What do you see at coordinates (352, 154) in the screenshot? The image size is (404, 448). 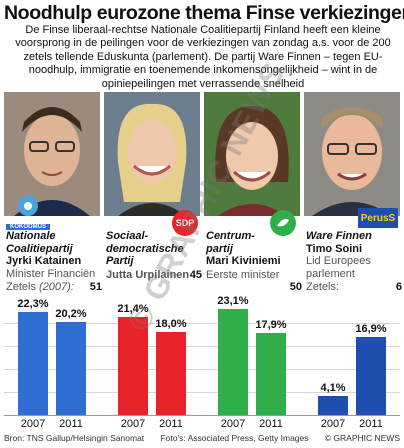 I see `portrait-soini` at bounding box center [352, 154].